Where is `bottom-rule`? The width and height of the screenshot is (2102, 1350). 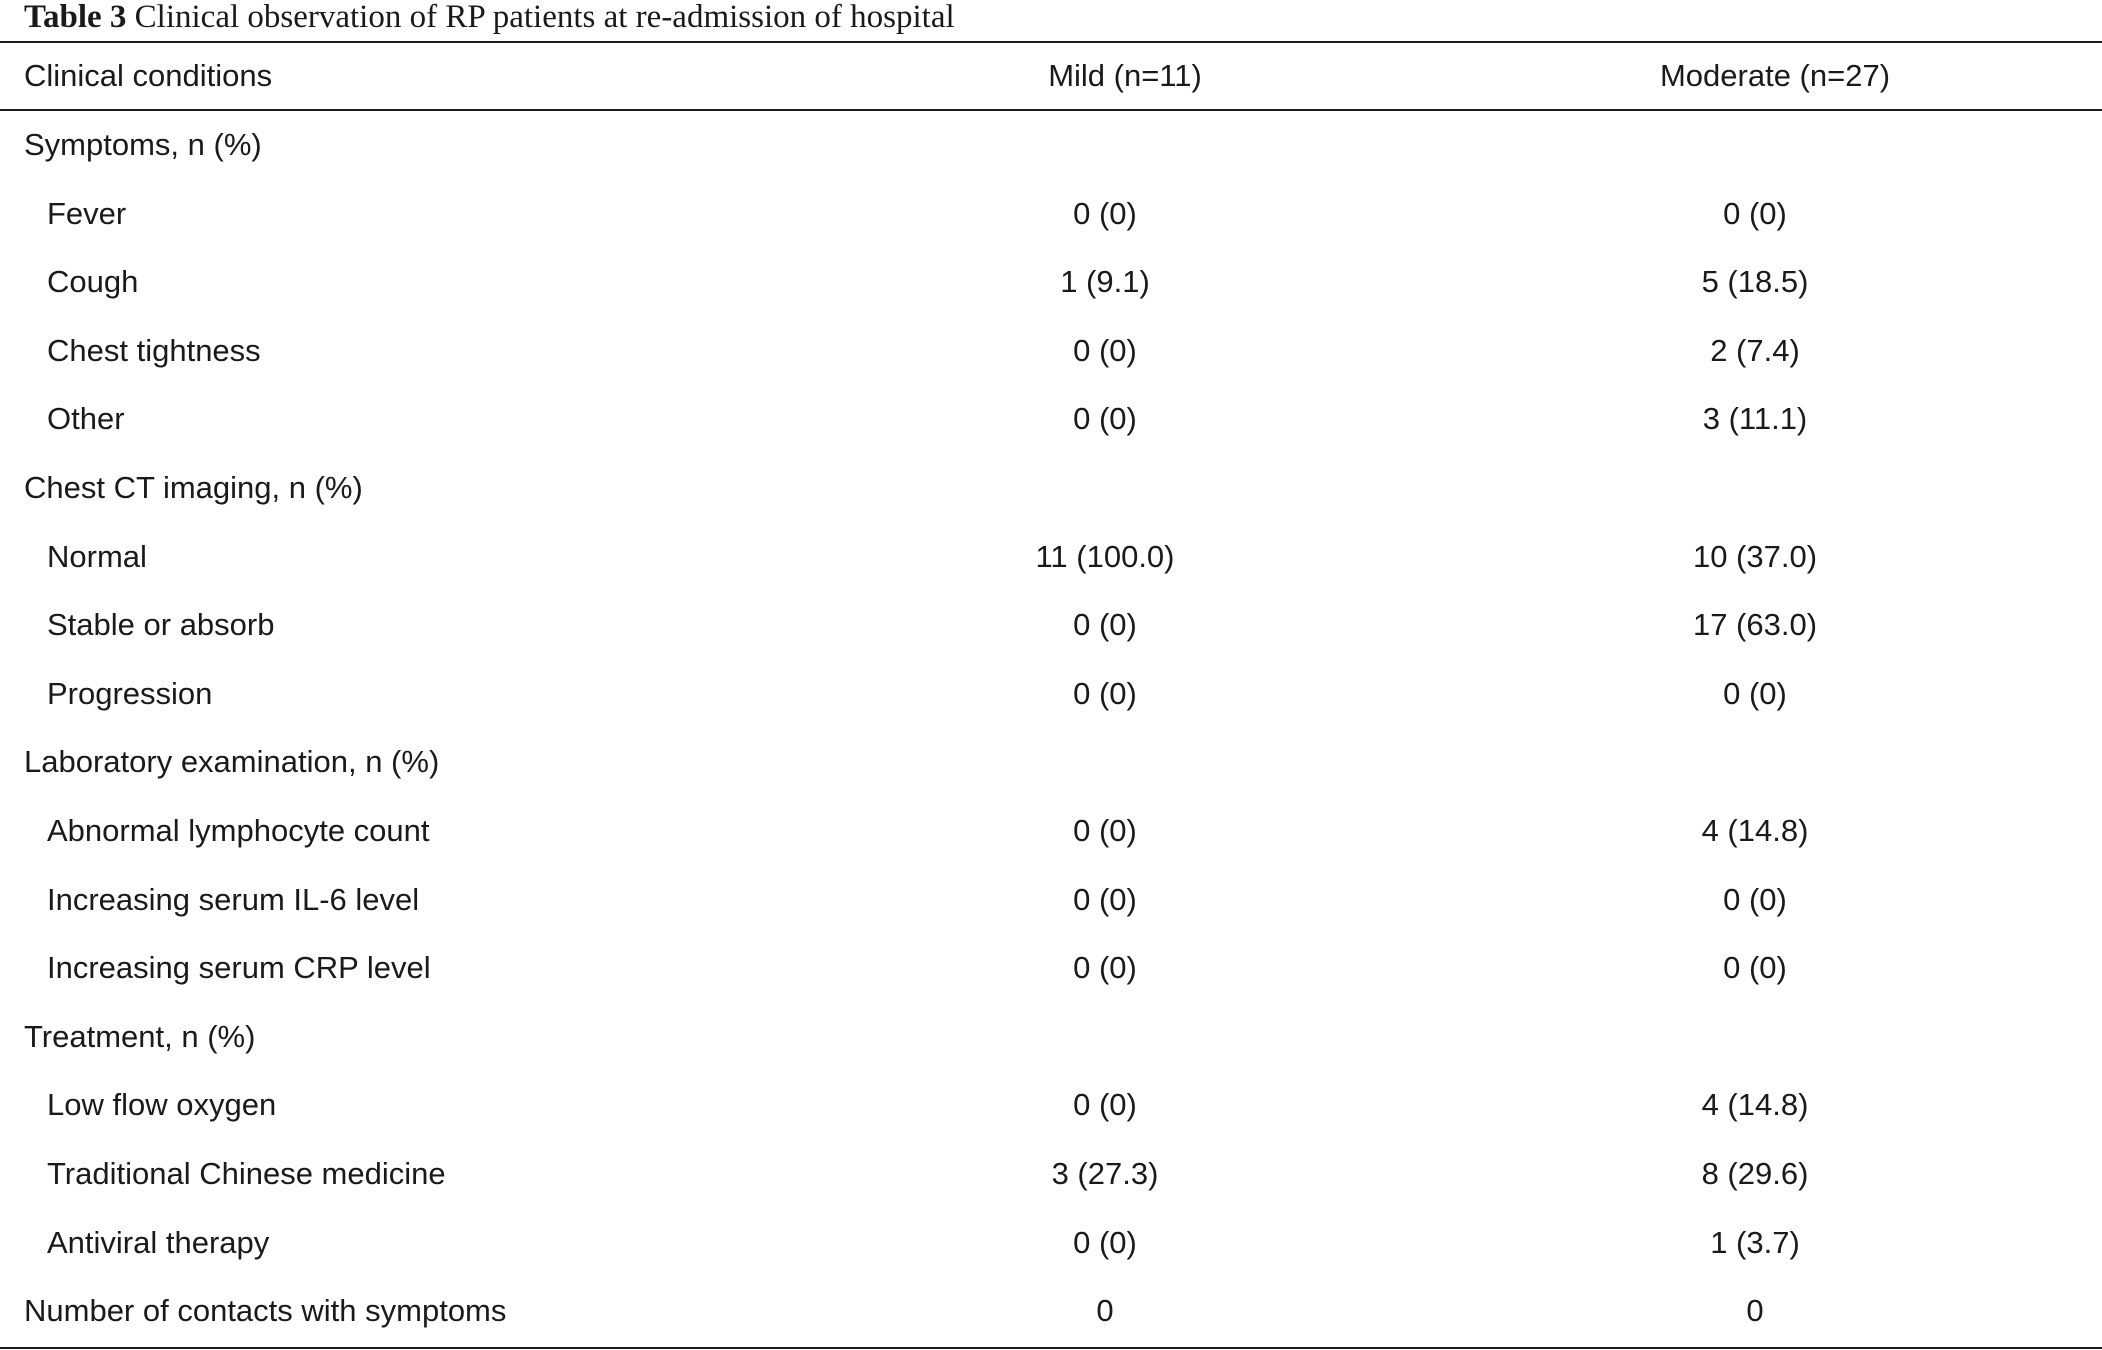
bottom-rule is located at coordinates (1051, 1348).